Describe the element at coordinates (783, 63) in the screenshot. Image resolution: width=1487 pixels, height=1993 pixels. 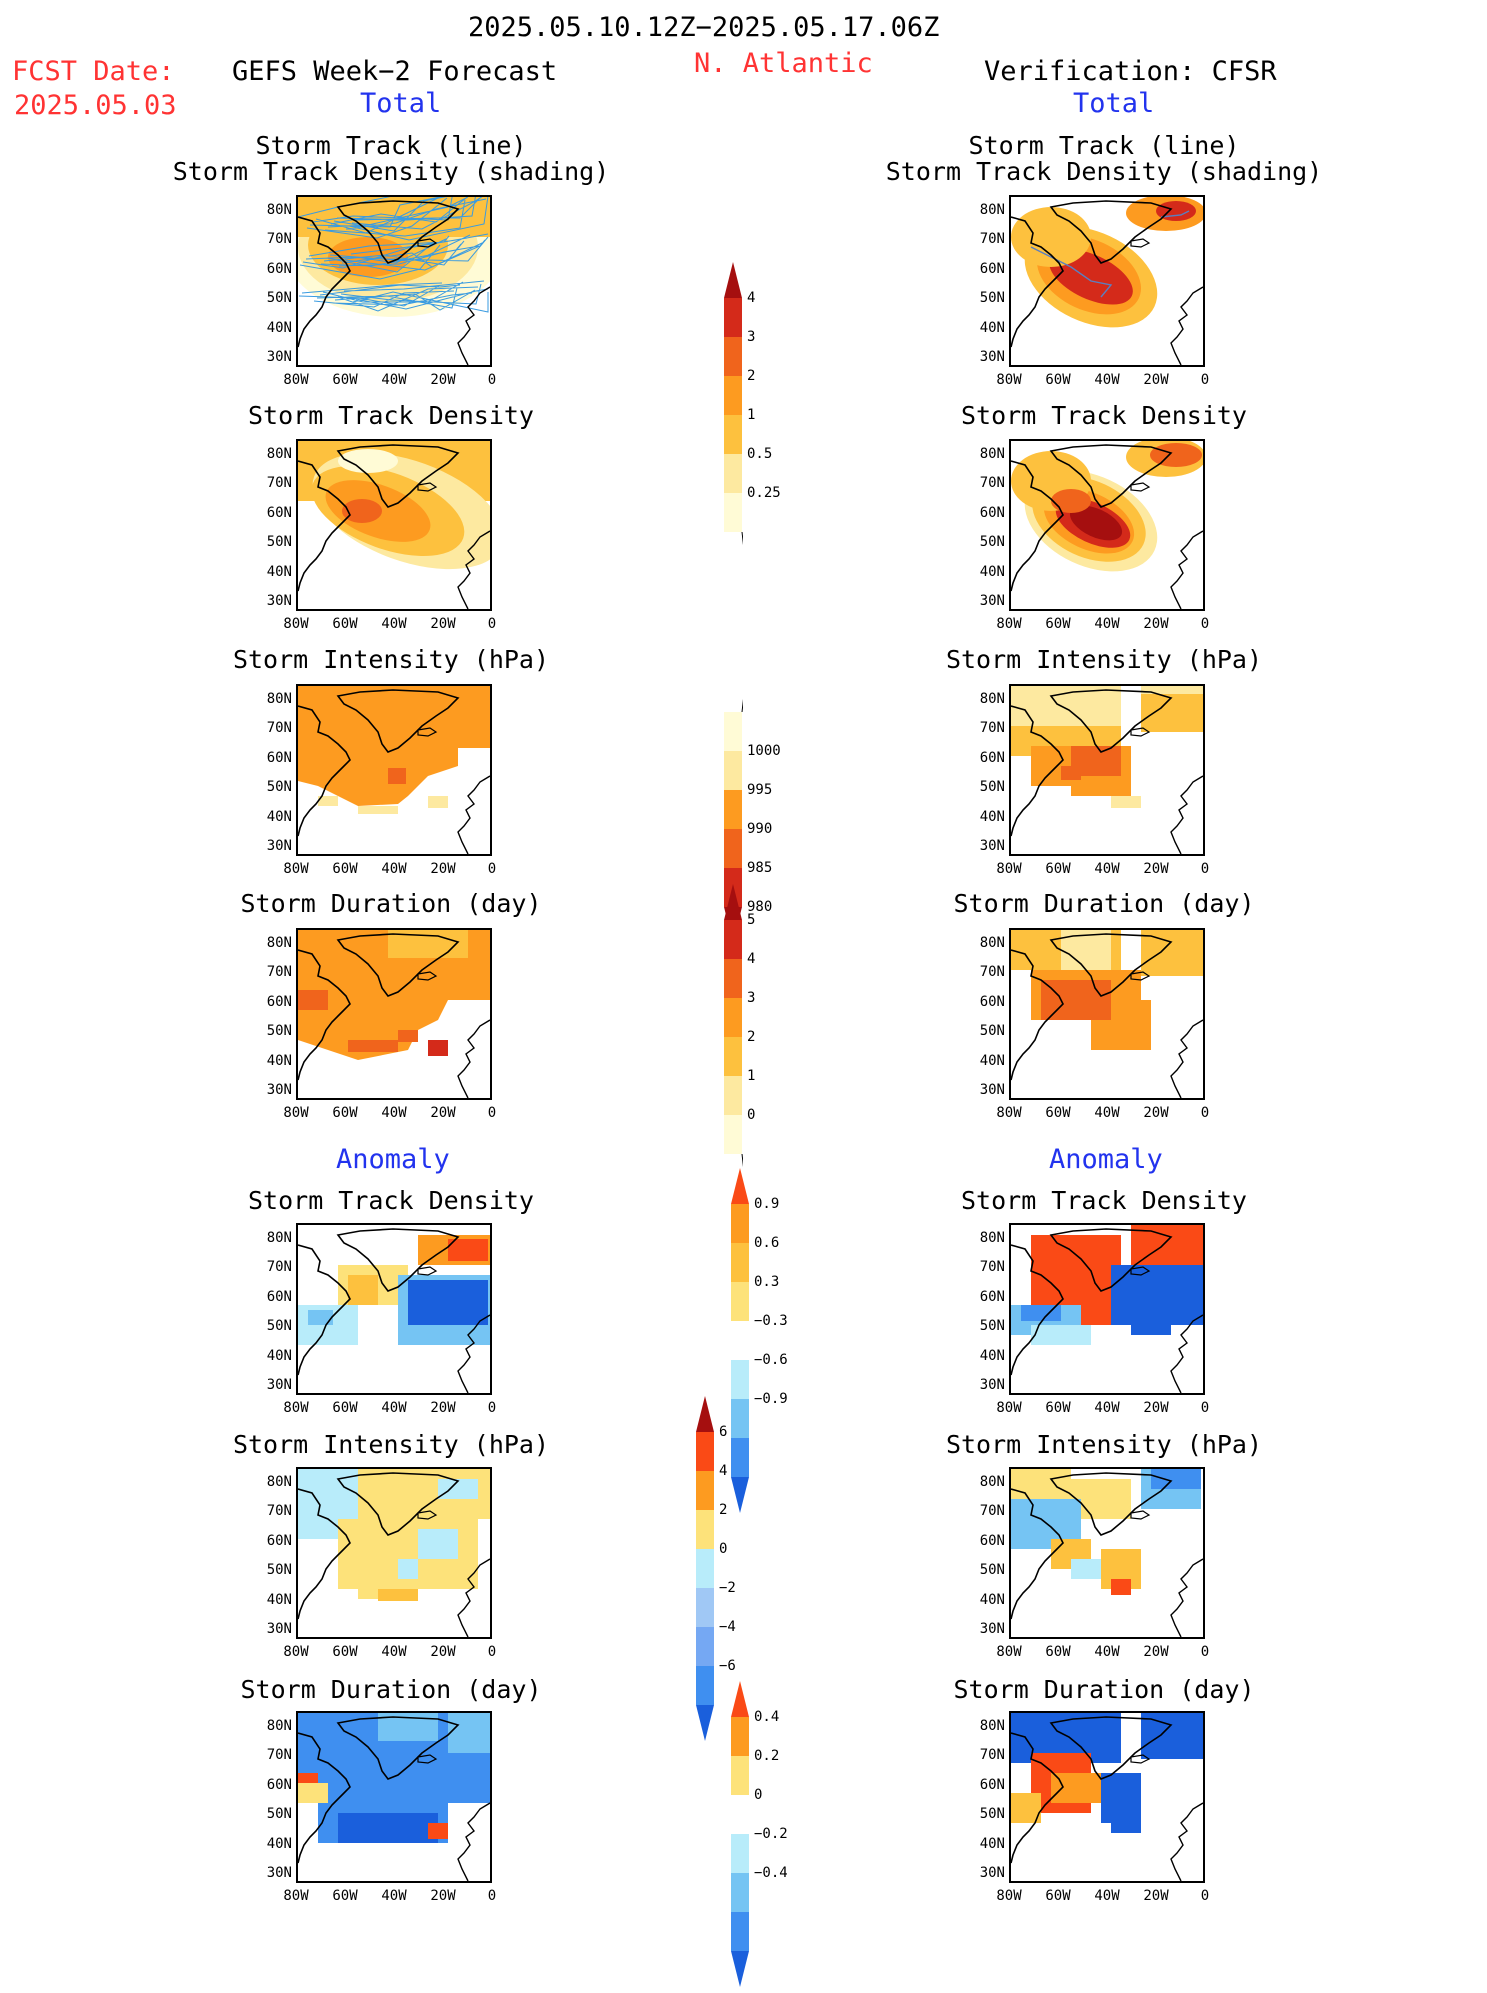
I see `region-title: N. Atlantic` at that location.